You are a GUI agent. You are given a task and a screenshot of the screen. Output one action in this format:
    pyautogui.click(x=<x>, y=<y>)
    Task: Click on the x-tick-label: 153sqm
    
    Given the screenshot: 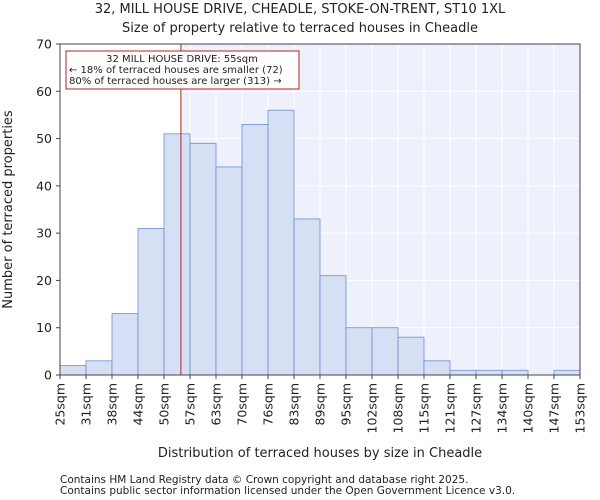 What is the action you would take?
    pyautogui.click(x=580, y=408)
    